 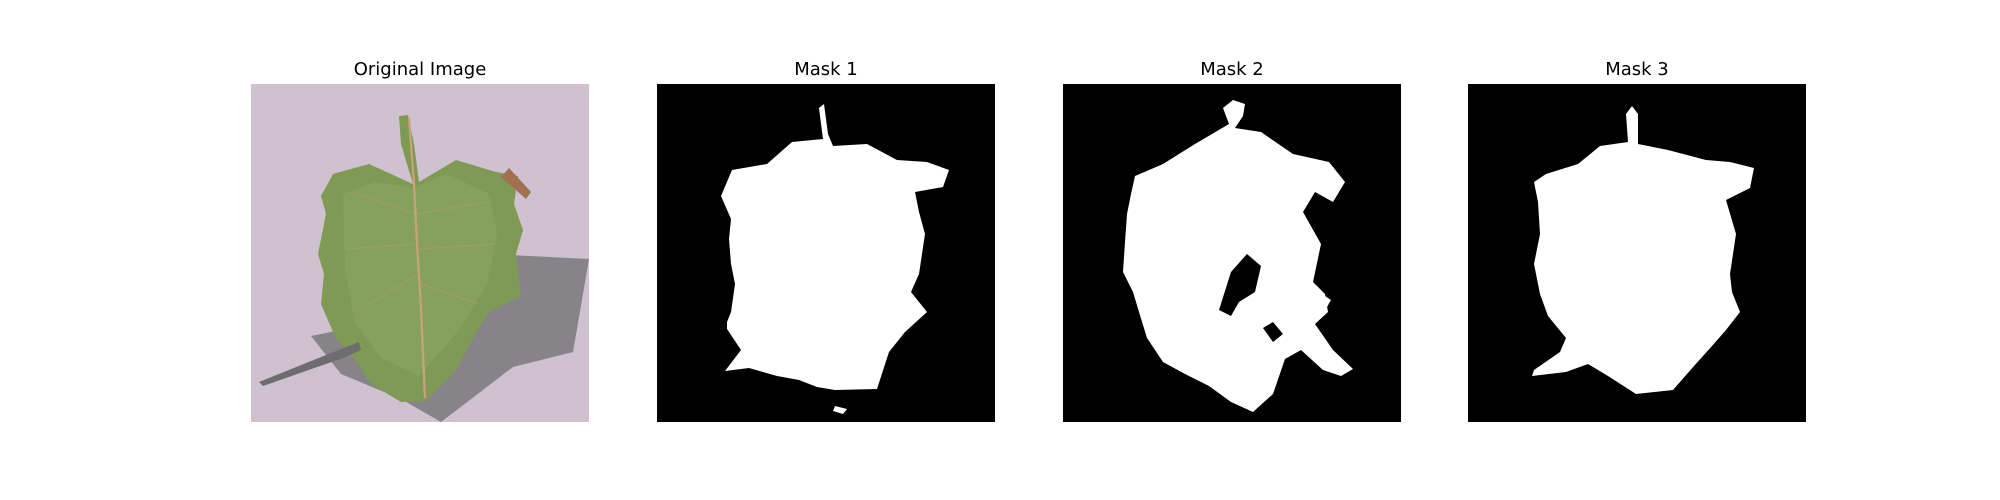 I want to click on mask-1-image, so click(x=826, y=253).